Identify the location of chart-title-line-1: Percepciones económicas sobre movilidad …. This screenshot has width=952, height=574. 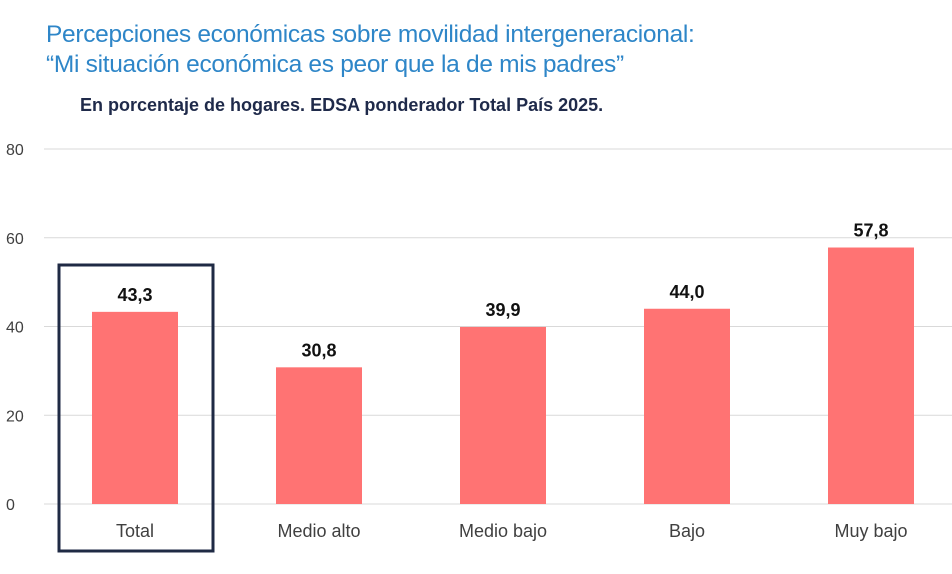
(370, 34).